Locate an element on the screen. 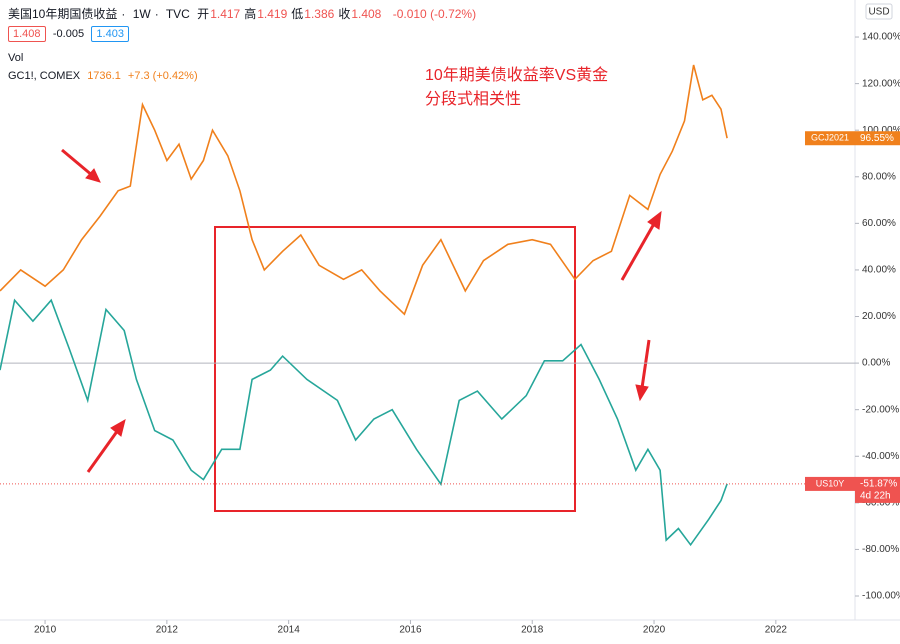 The image size is (900, 644). compare-symbol: GC1!, COMEX is located at coordinates (44, 76).